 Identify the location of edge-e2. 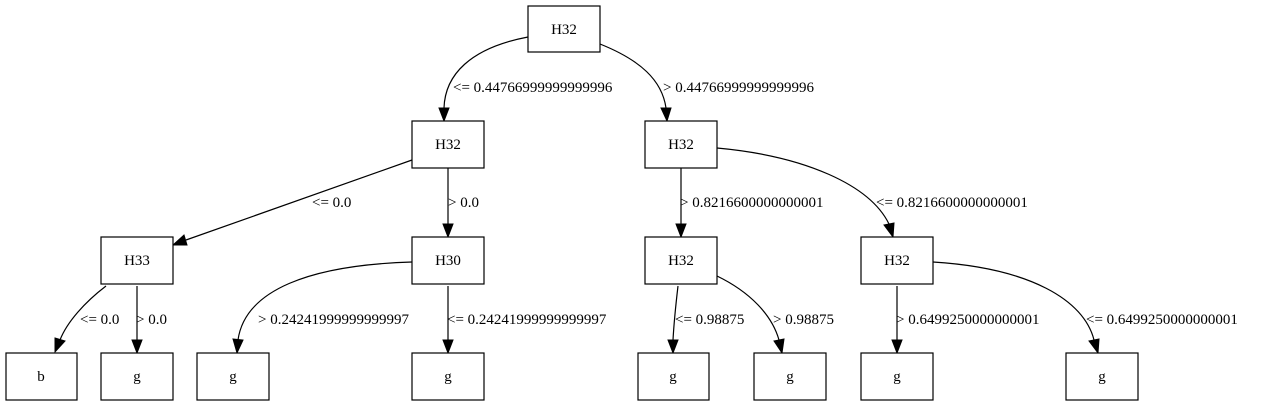
(635, 83).